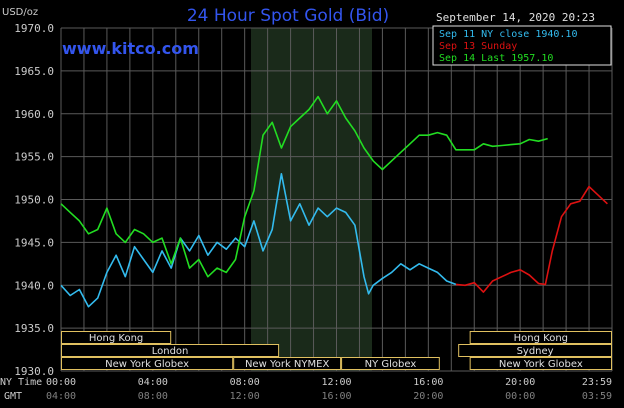 The height and width of the screenshot is (408, 624). Describe the element at coordinates (245, 396) in the screenshot. I see `x-tick-label-gmt: 12:00` at that location.